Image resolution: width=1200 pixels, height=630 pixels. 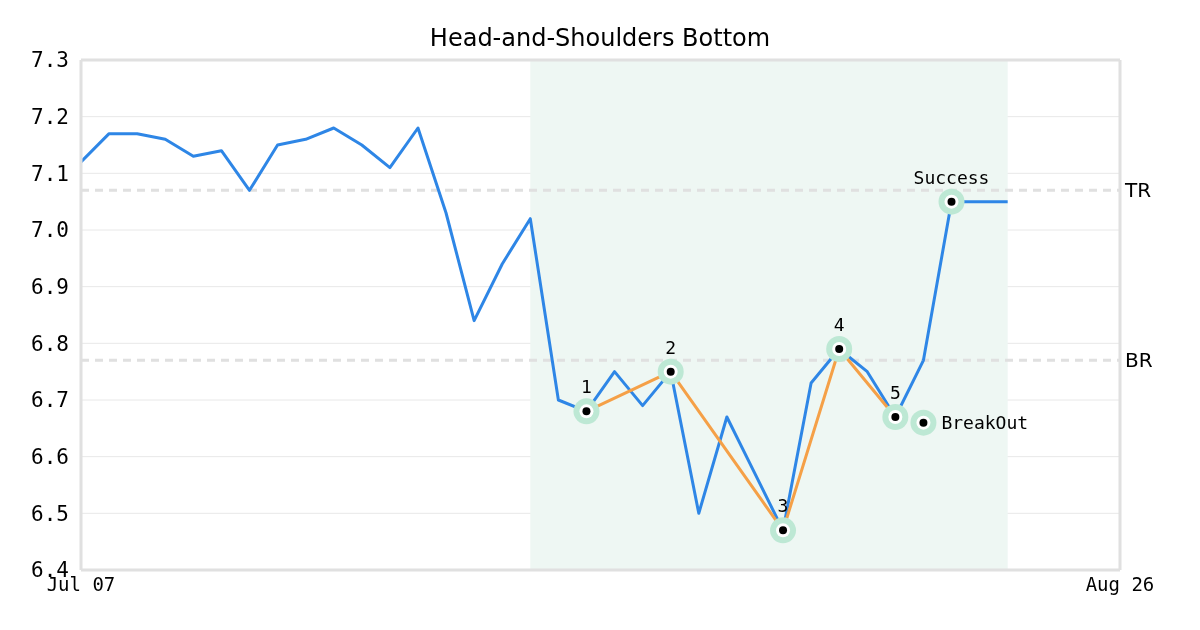 I want to click on x-tick-label: Aug 26, so click(x=1120, y=584).